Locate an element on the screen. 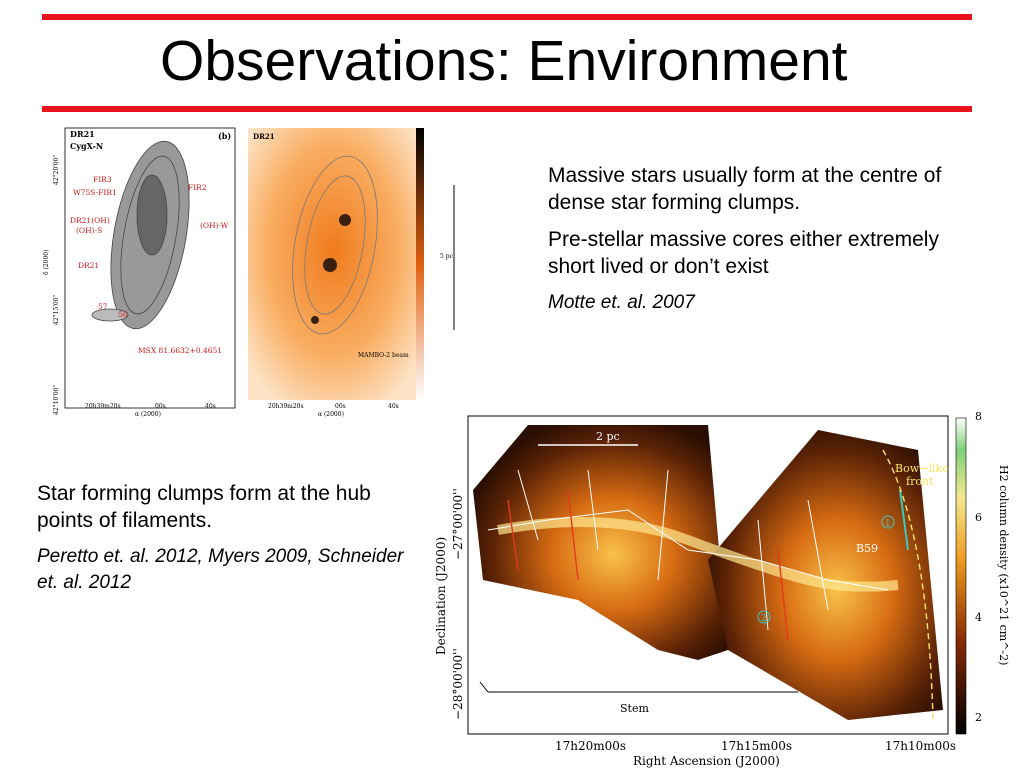 The image size is (1024, 768). source-label: DR21 is located at coordinates (88, 265).